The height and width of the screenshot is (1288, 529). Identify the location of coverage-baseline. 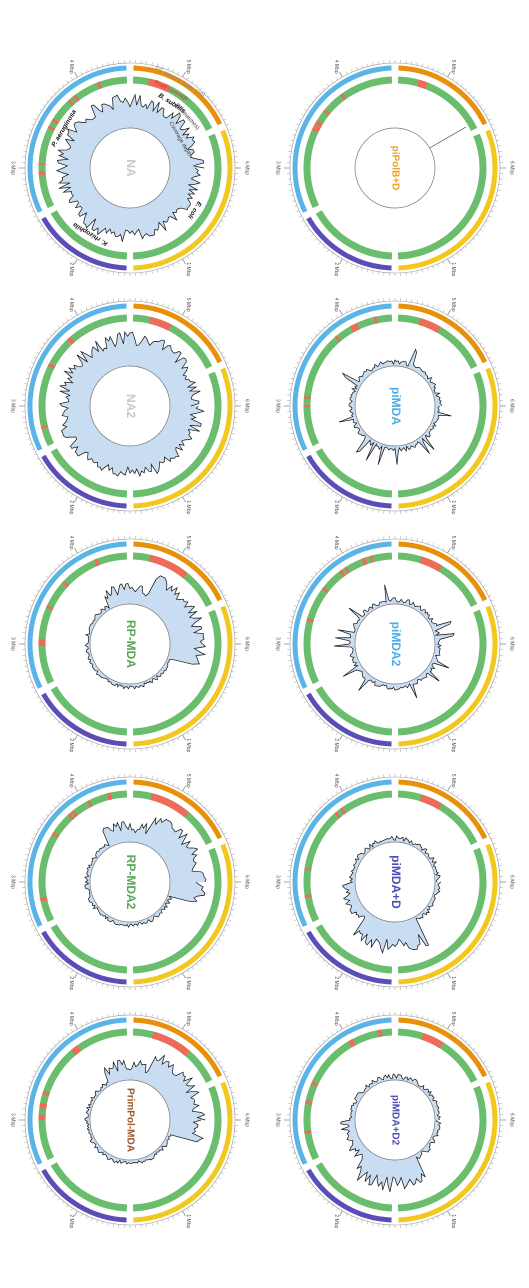
(395, 644).